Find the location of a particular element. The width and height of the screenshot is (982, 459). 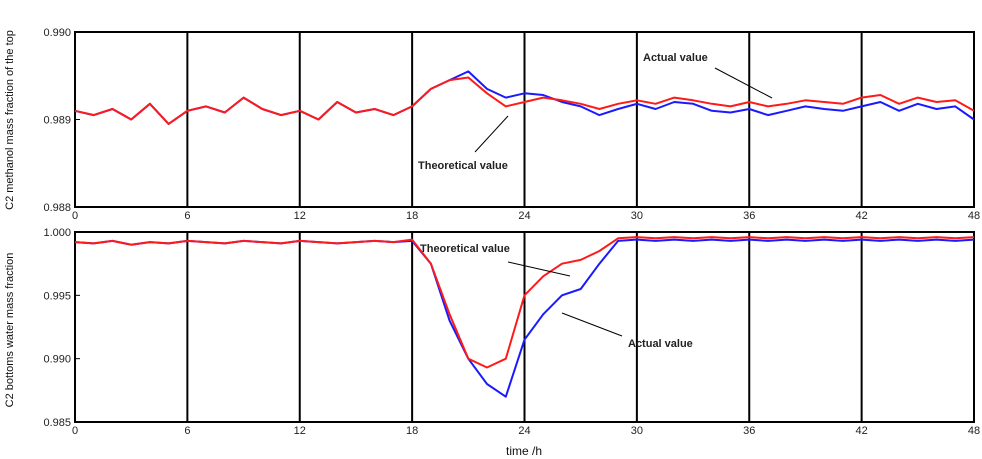

bottom-annotation-actual: Actual value is located at coordinates (660, 344).